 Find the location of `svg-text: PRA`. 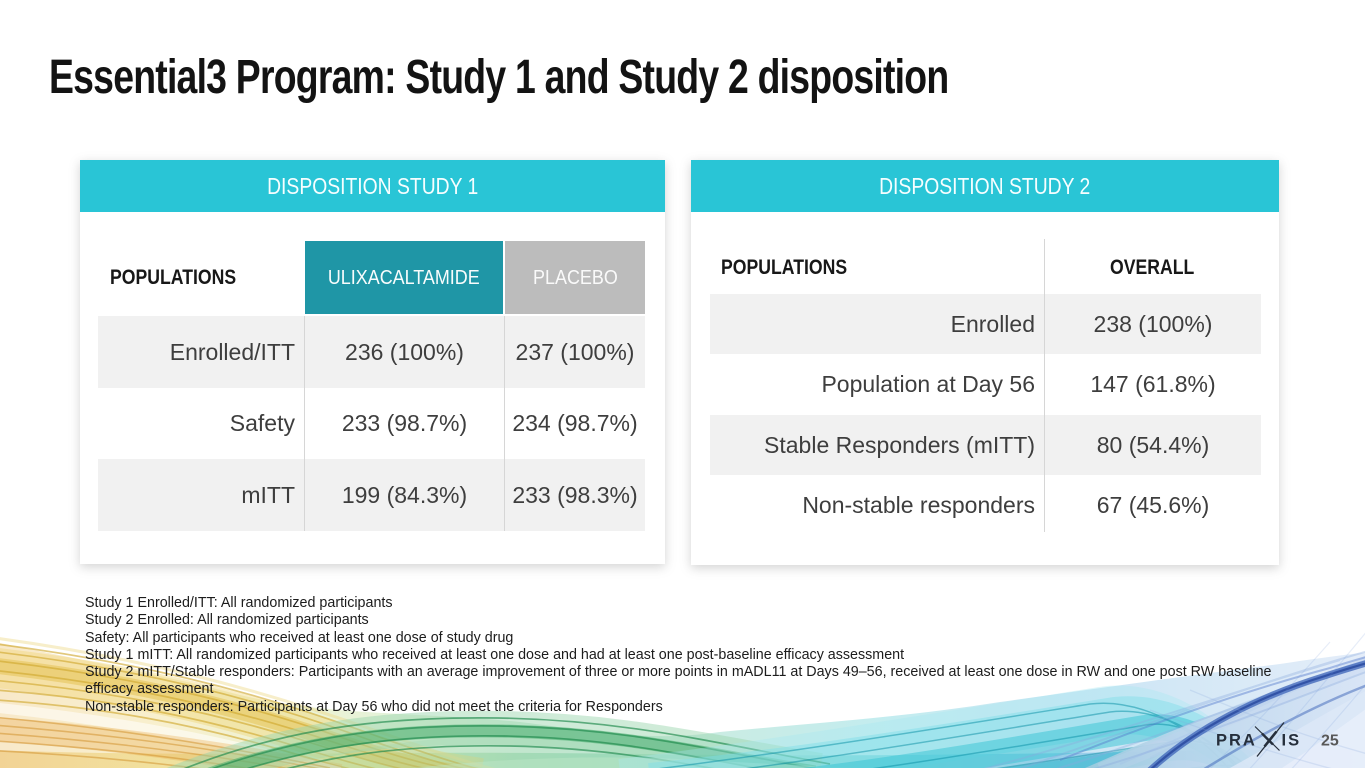

svg-text: PRA is located at coordinates (1236, 740).